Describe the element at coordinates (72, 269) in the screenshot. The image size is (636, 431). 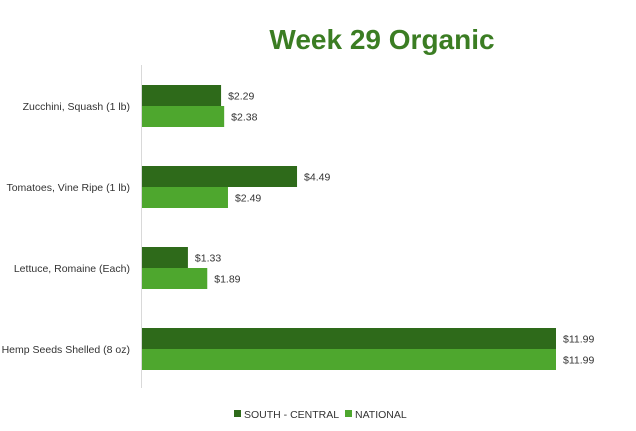
I see `category-label: Lettuce, Romaine (Each)` at that location.